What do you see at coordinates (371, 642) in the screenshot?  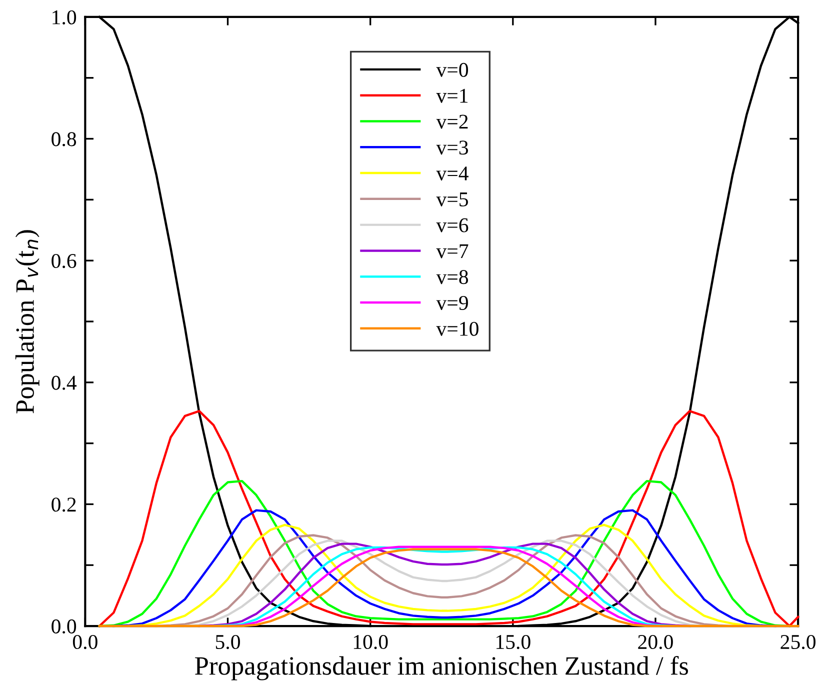 I see `x-tick-label: 10.0` at bounding box center [371, 642].